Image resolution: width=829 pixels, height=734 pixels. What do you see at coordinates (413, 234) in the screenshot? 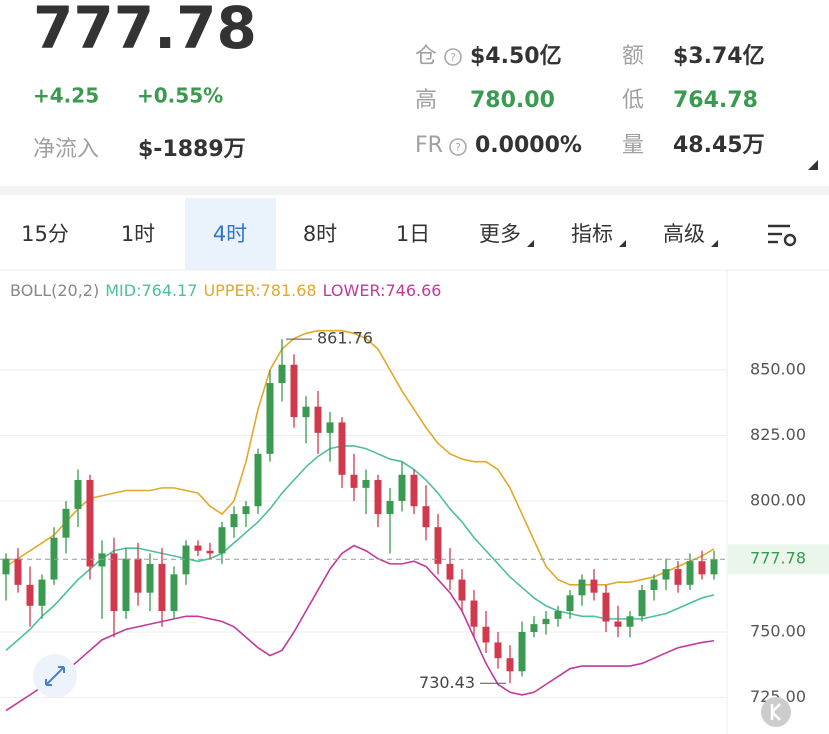
I see `tab: 1日` at bounding box center [413, 234].